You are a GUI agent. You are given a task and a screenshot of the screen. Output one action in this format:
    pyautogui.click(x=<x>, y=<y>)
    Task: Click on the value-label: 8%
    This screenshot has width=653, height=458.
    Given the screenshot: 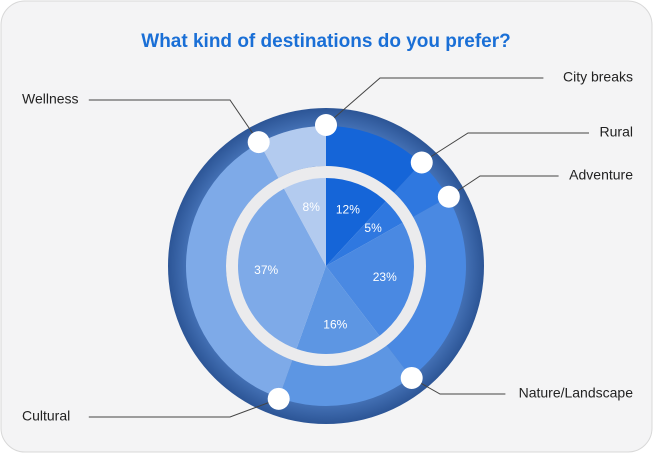 What is the action you would take?
    pyautogui.click(x=312, y=207)
    